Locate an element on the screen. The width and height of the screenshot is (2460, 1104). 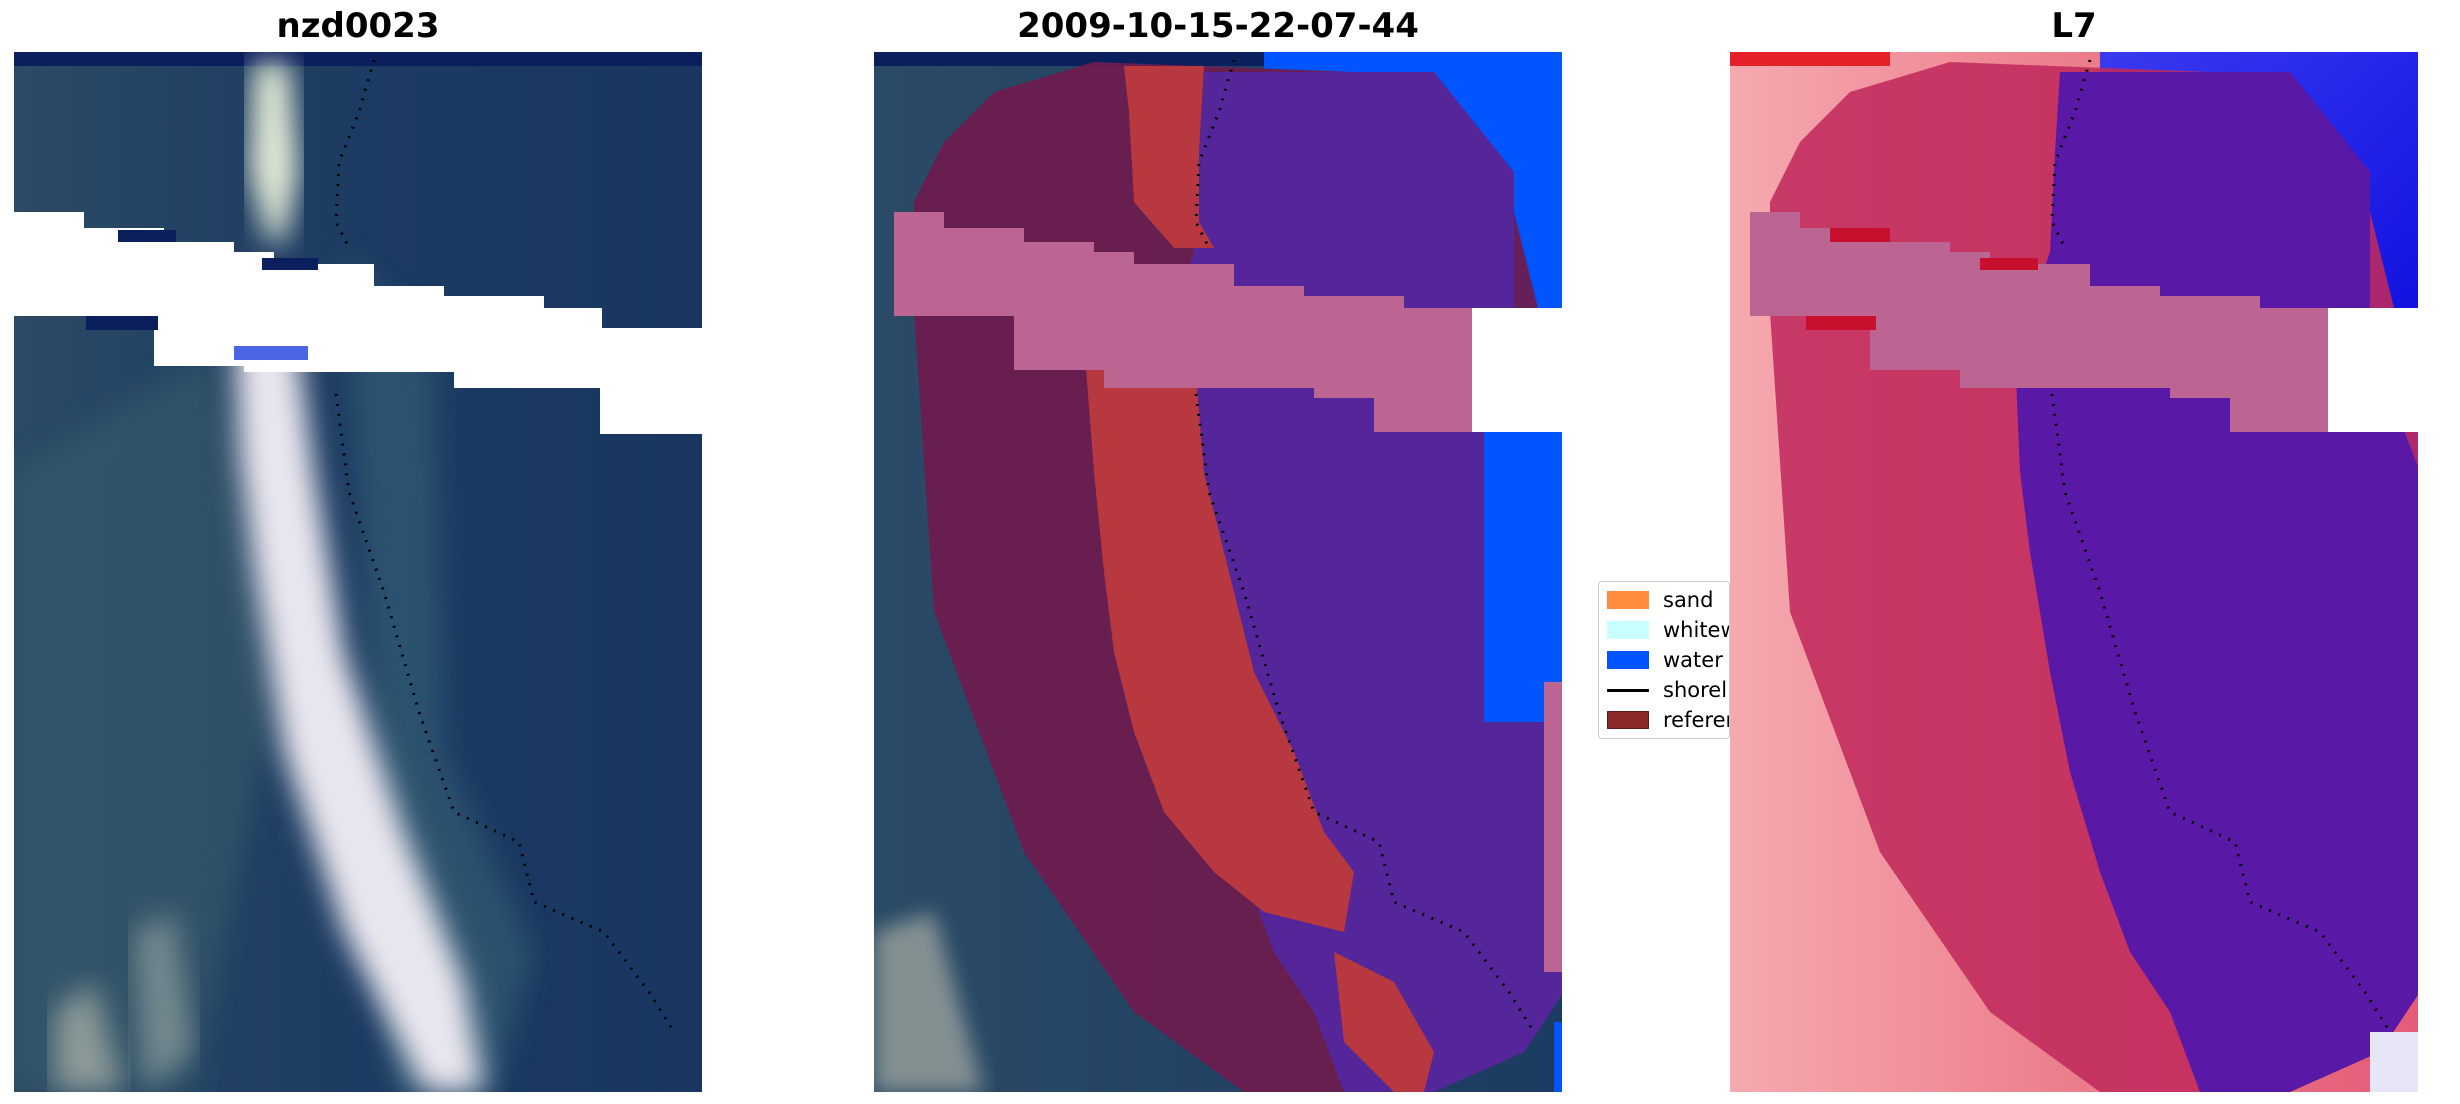
legend-swatch-water is located at coordinates (1628, 660).